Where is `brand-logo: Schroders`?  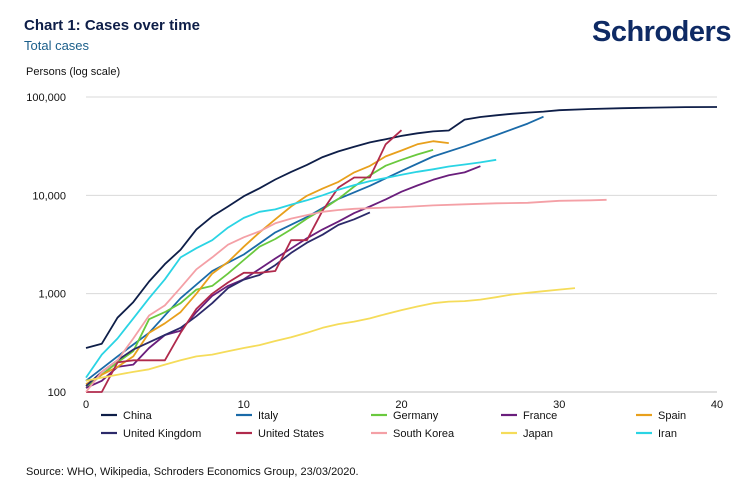 brand-logo: Schroders is located at coordinates (661, 32).